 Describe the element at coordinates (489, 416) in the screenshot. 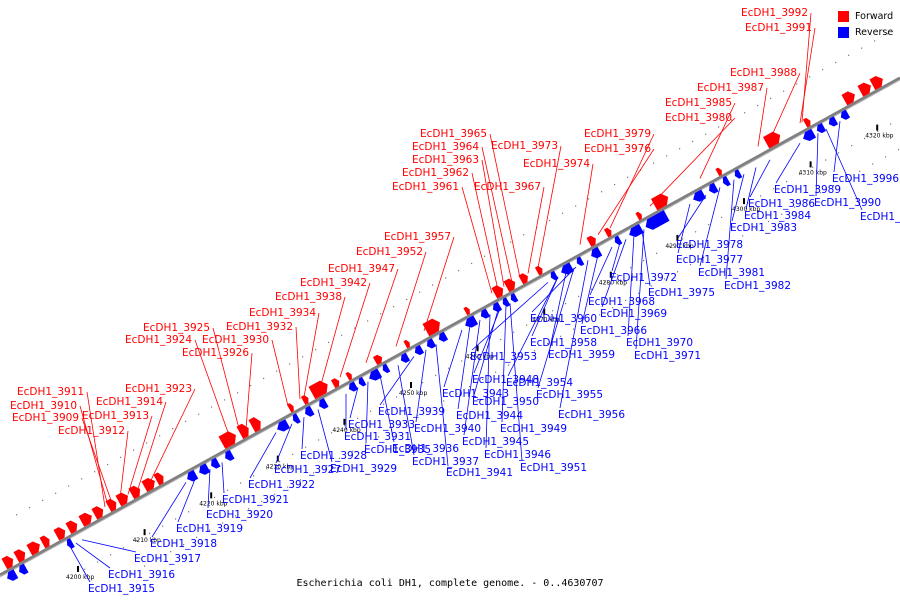

I see `reverse-gene-label: EcDH1_3944` at that location.